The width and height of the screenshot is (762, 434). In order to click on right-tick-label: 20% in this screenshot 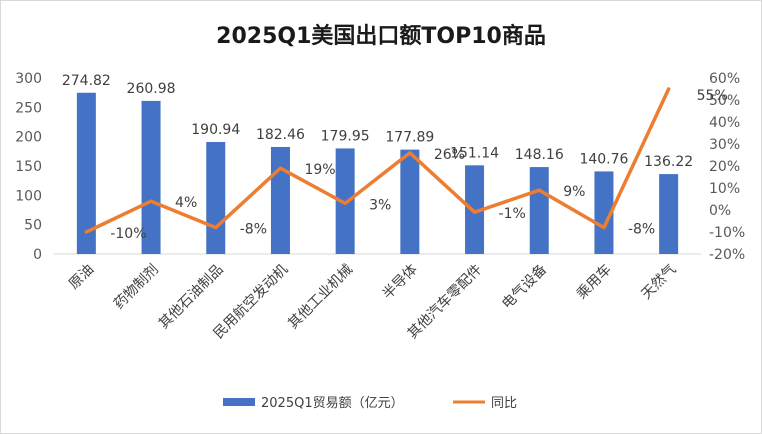, I will do `click(724, 167)`.